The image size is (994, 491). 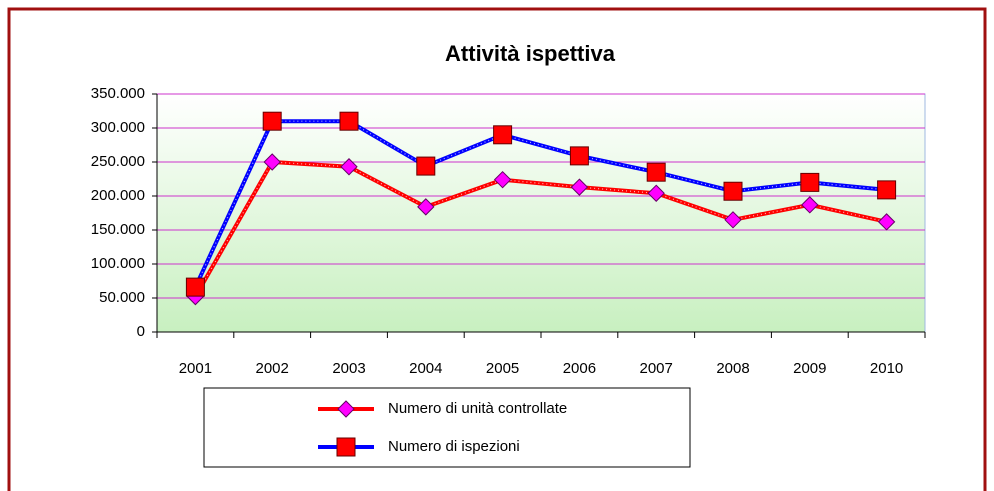 What do you see at coordinates (502, 368) in the screenshot?
I see `x-tick-label: 2005` at bounding box center [502, 368].